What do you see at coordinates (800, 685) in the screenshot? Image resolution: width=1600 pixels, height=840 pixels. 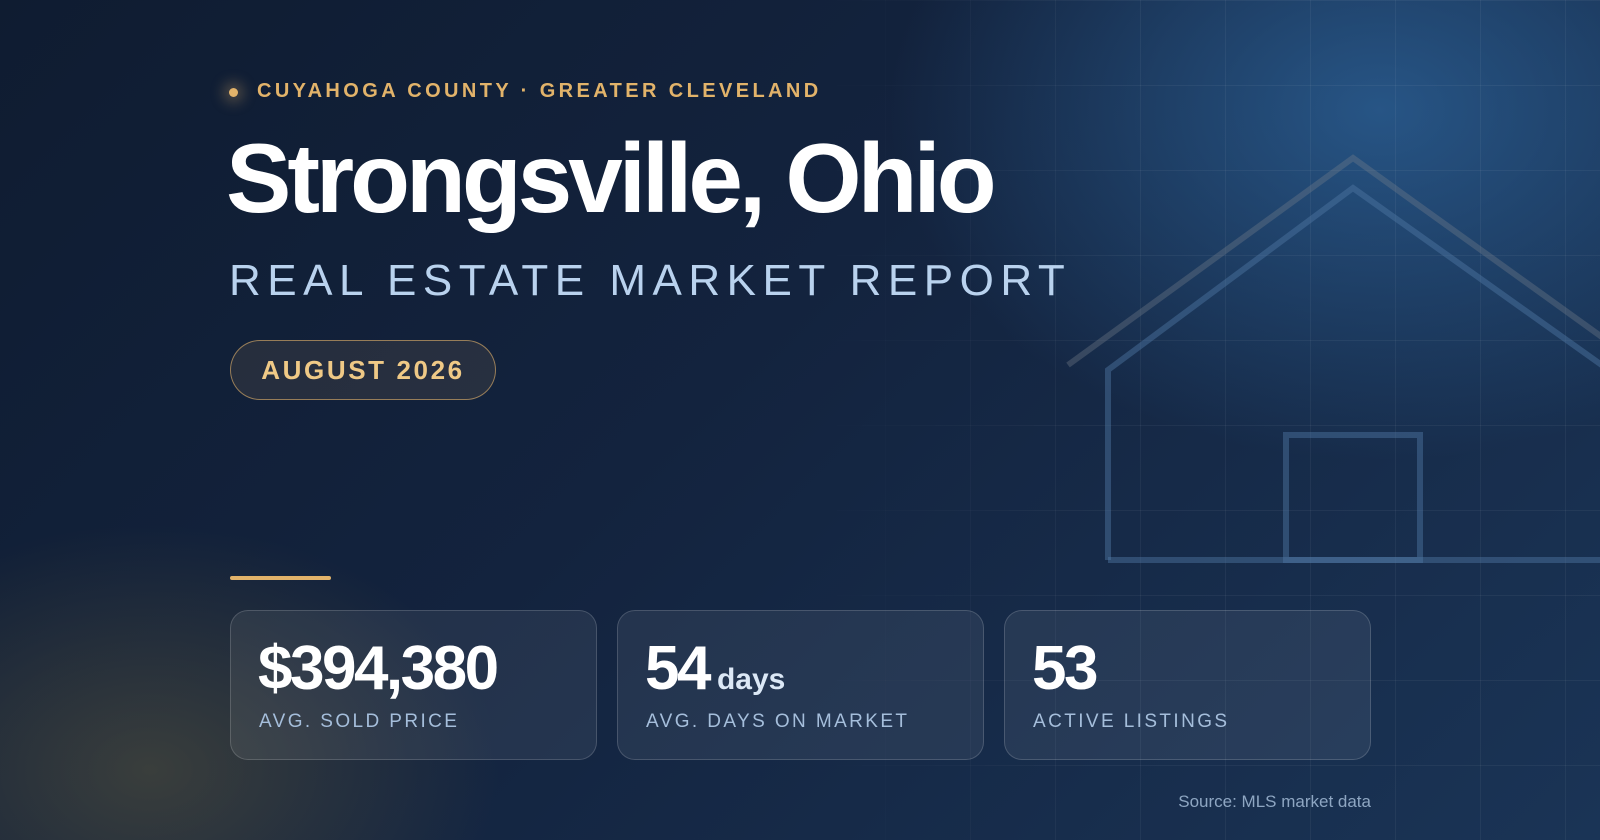 I see `stat-card: 54 days AVG. DAYS ON MARKET` at bounding box center [800, 685].